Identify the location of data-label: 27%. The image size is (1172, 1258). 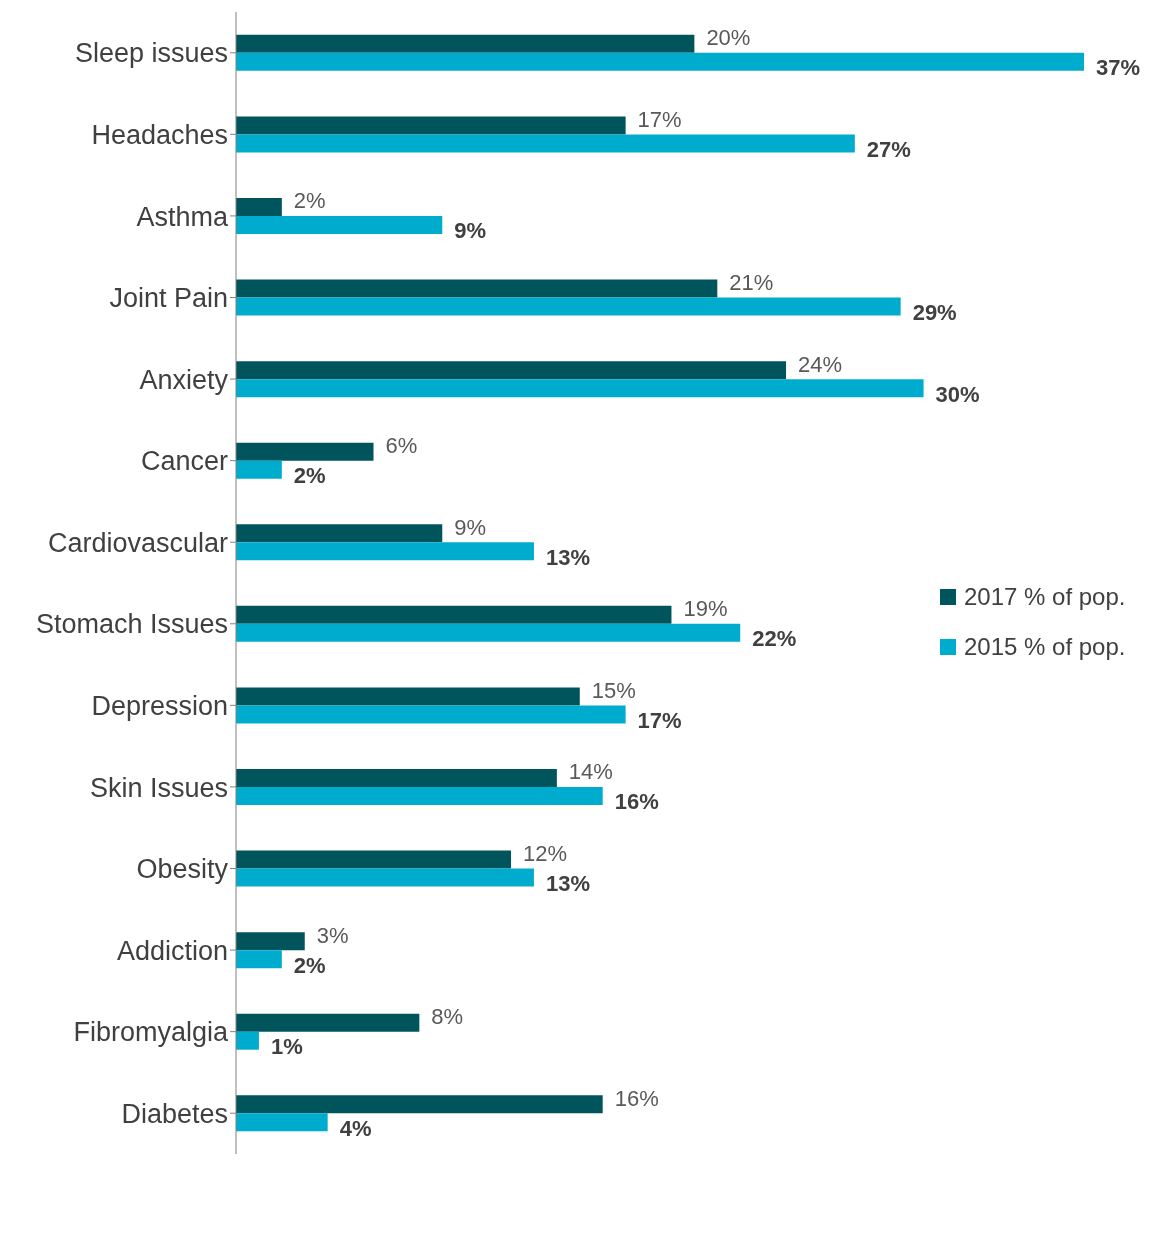
(888, 149).